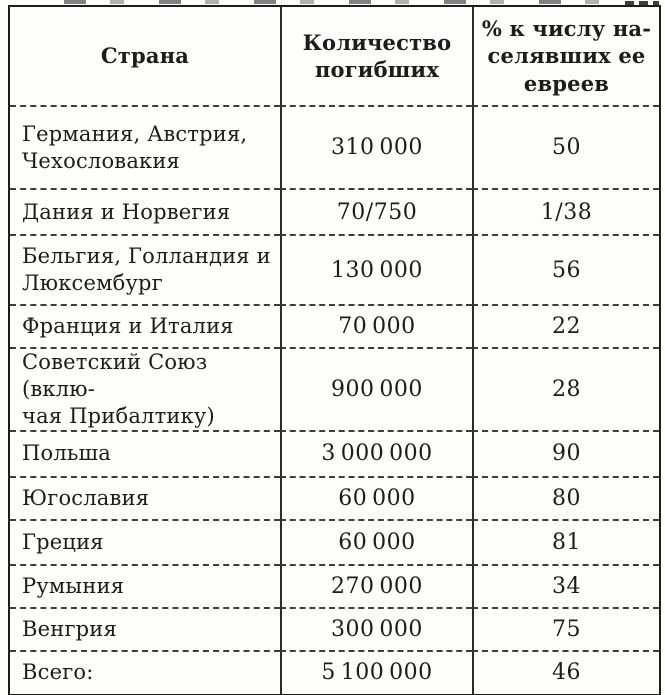 This screenshot has width=665, height=695. I want to click on percent-cell: 46, so click(565, 671).